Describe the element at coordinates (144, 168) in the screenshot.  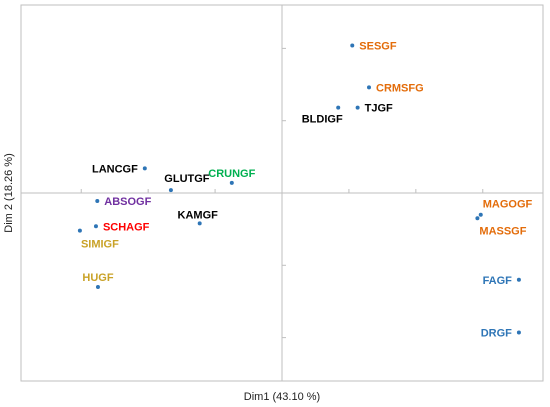
I see `data-point-lancgf` at that location.